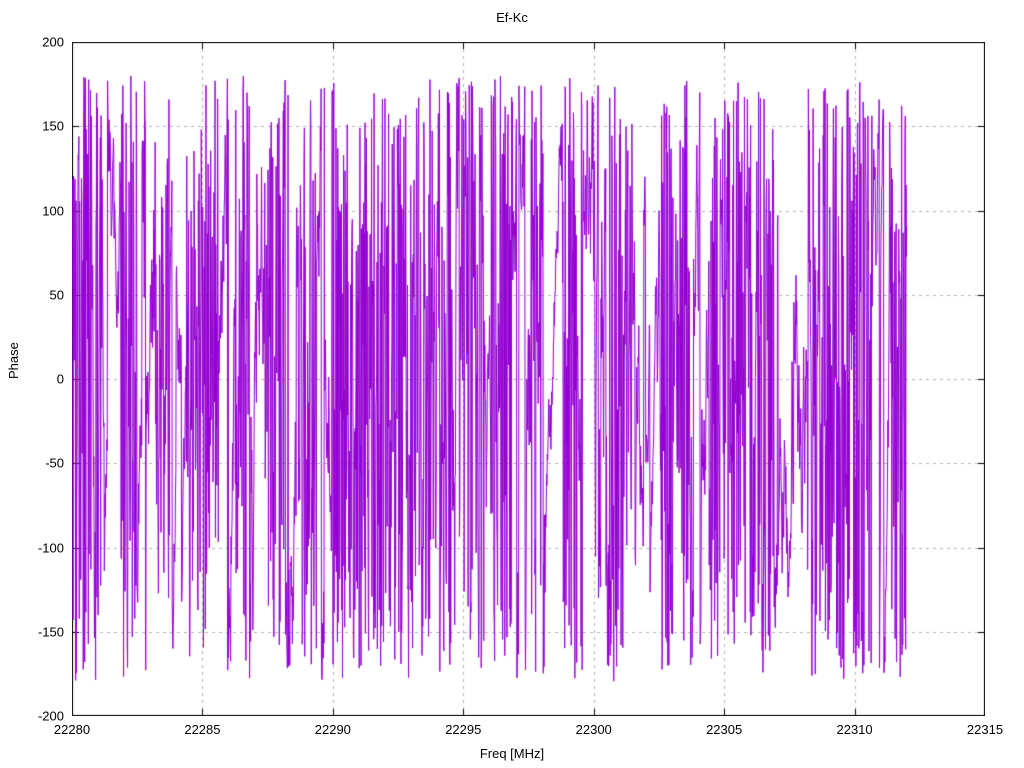  Describe the element at coordinates (724, 729) in the screenshot. I see `x-tick-label: 22305` at that location.